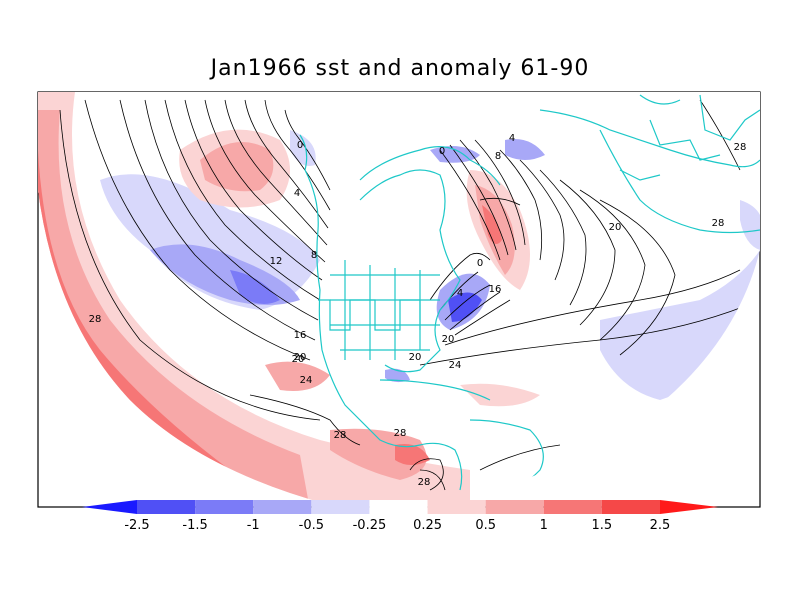 The image size is (800, 600). I want to click on colorbar-label: -1, so click(253, 525).